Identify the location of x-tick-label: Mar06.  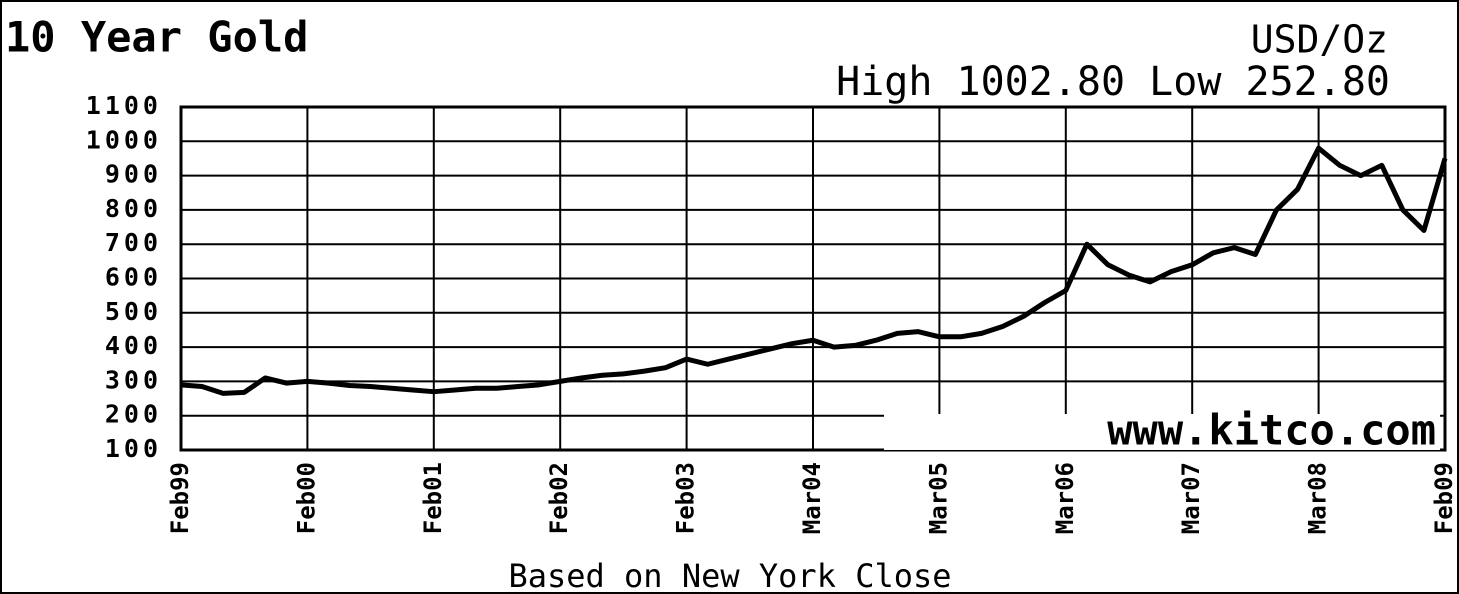
(1065, 498).